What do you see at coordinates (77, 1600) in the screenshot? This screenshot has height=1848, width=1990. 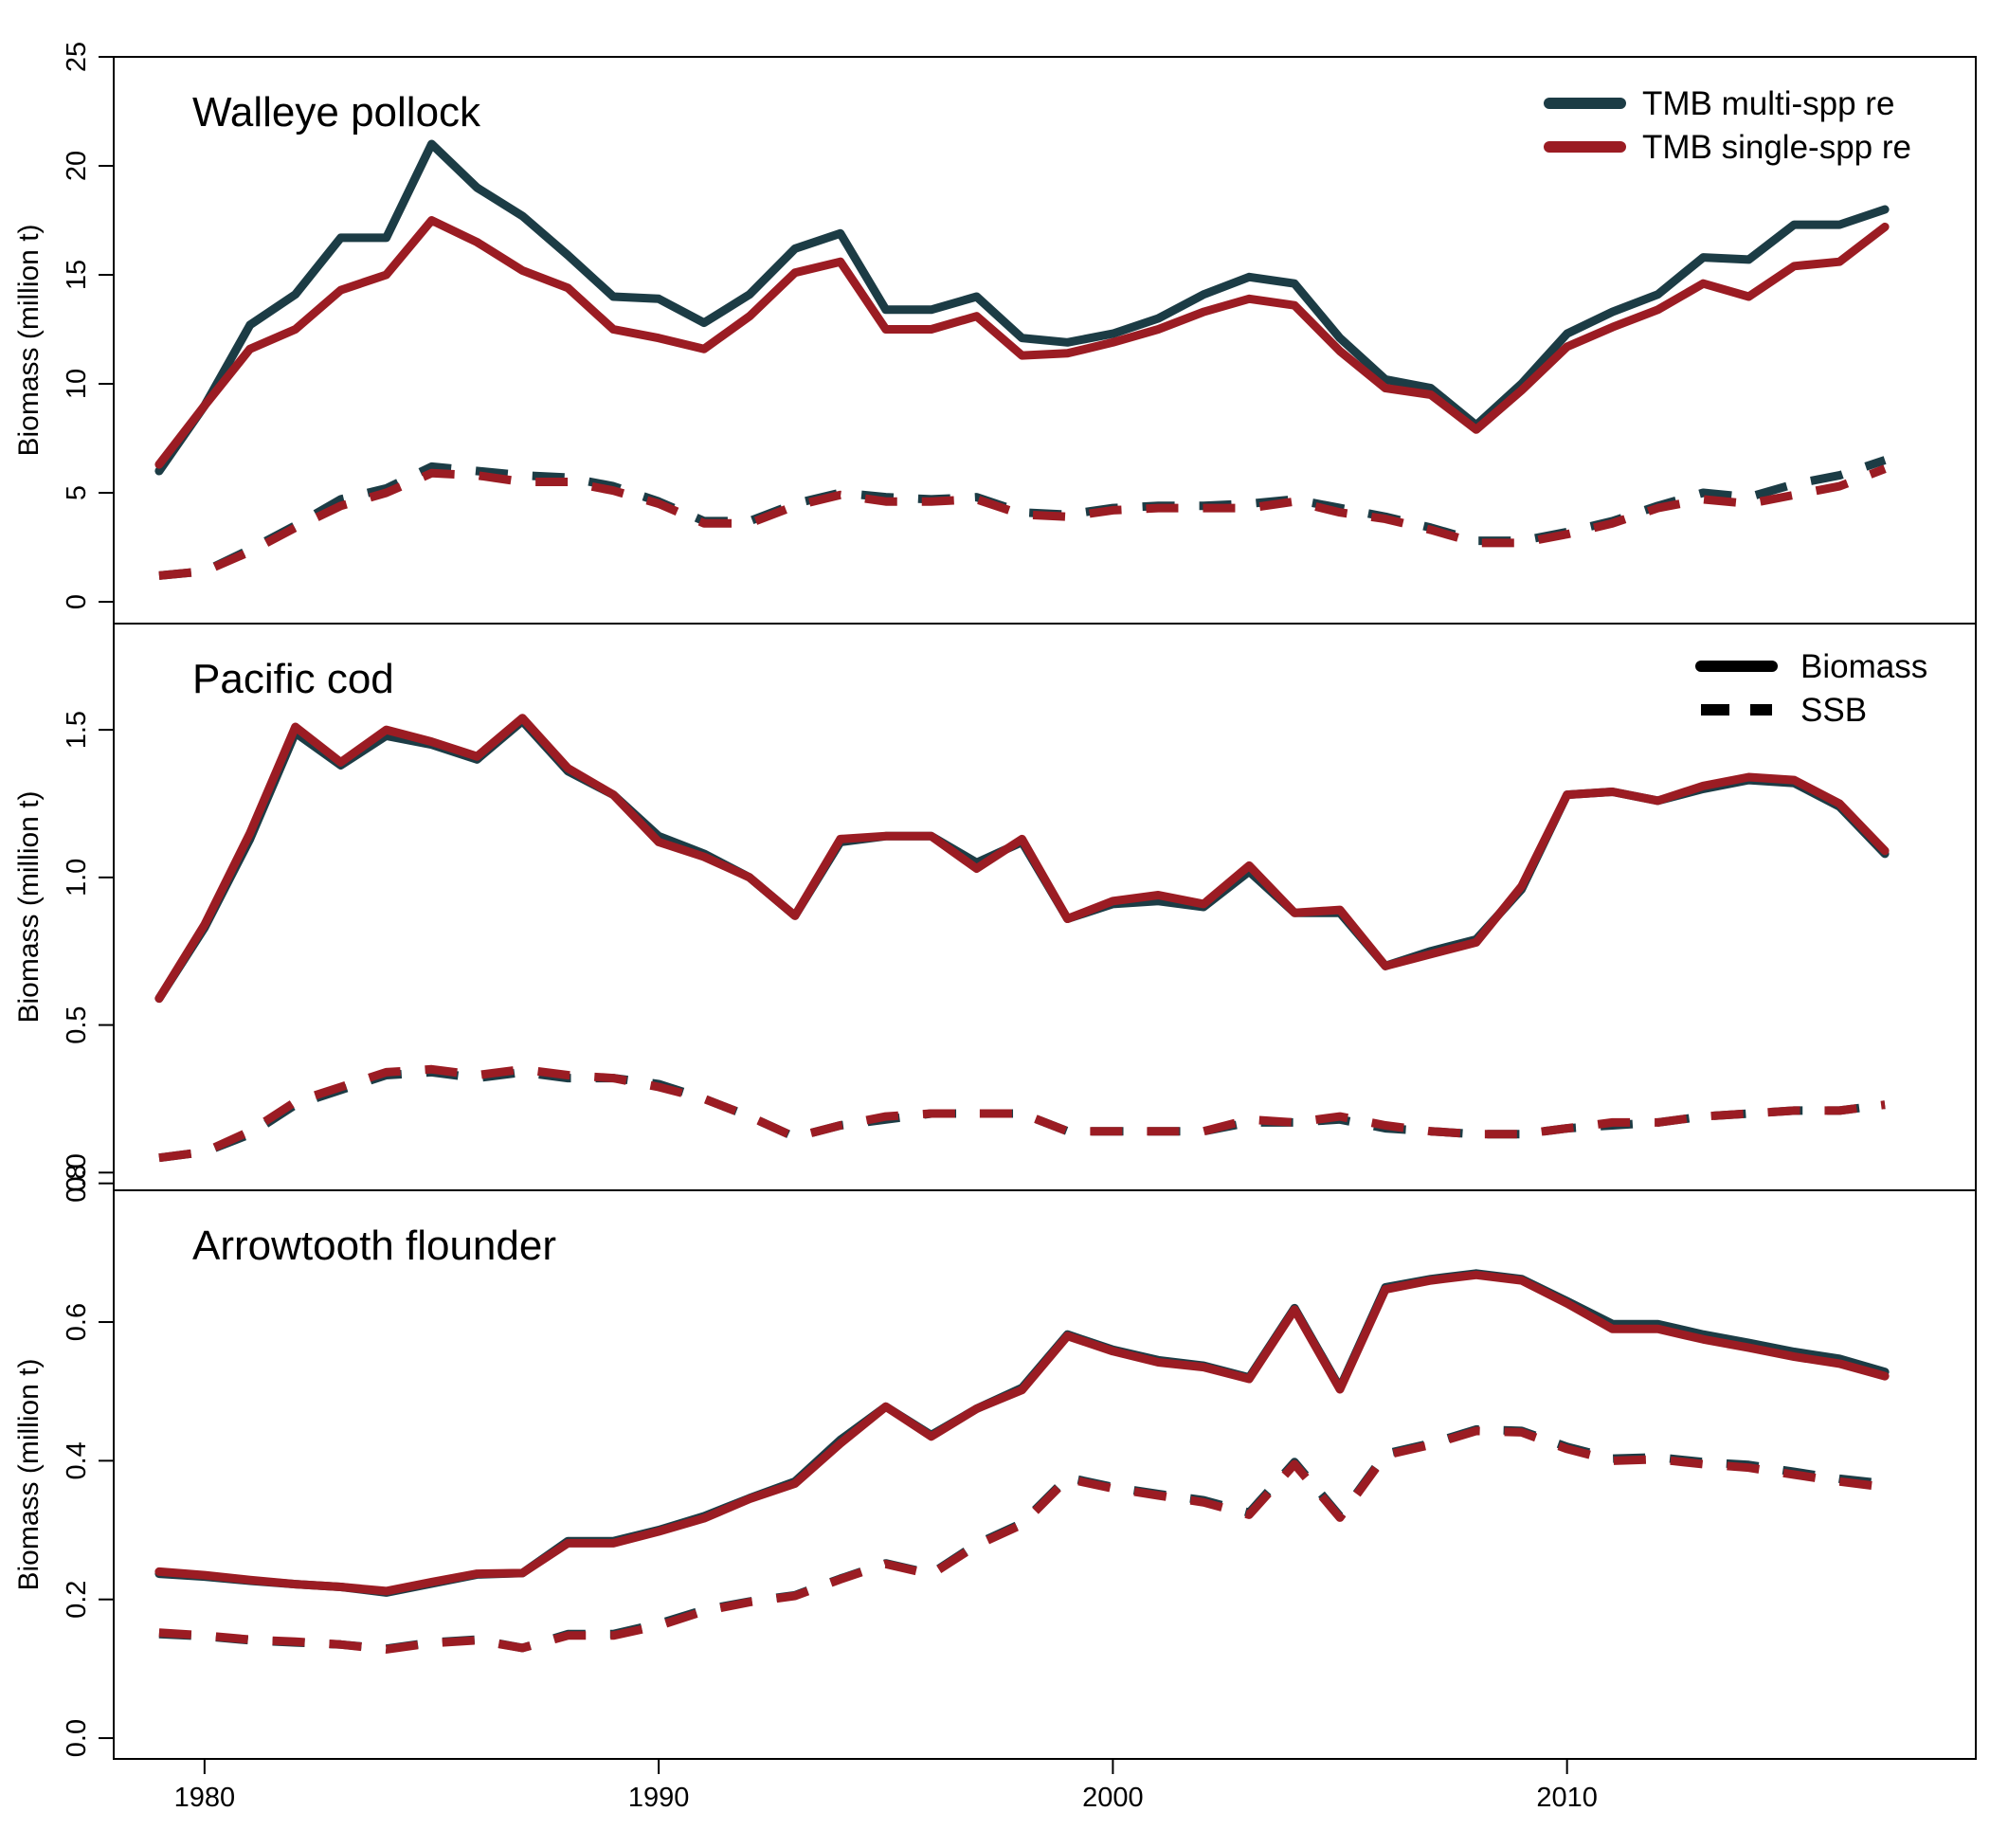 I see `y-tick-label: 0.2` at bounding box center [77, 1600].